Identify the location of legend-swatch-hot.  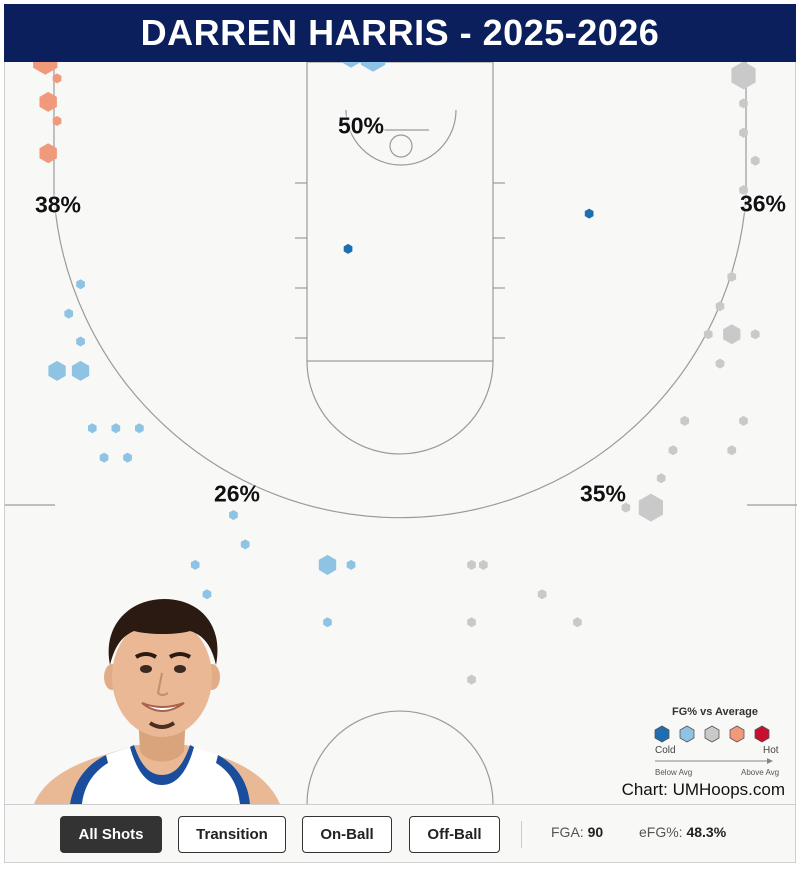
(762, 734).